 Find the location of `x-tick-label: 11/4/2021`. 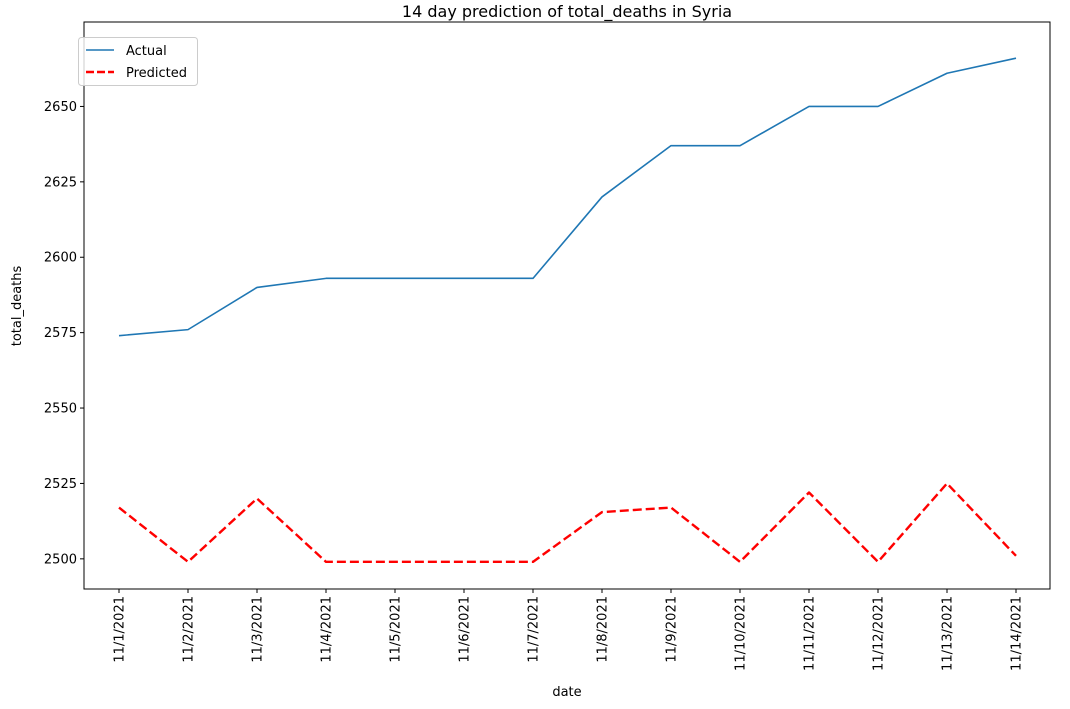

x-tick-label: 11/4/2021 is located at coordinates (327, 629).